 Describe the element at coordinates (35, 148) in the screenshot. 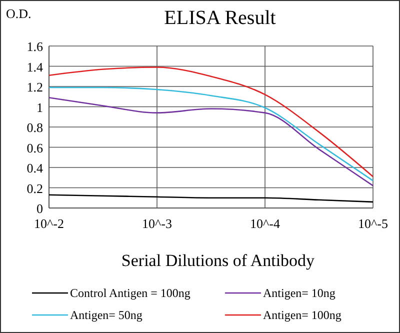

I see `y-tick-label: 0.6` at that location.